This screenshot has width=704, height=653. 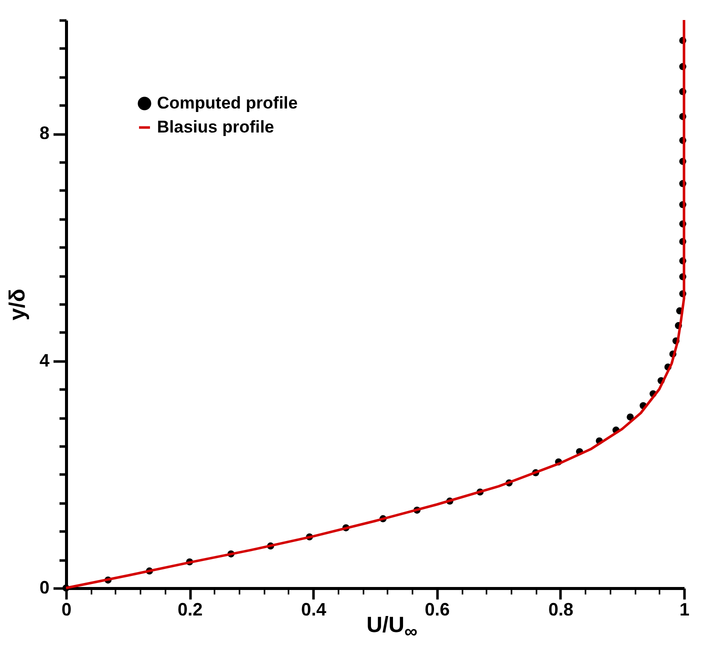 What do you see at coordinates (66, 610) in the screenshot?
I see `x-tick-label: 0` at bounding box center [66, 610].